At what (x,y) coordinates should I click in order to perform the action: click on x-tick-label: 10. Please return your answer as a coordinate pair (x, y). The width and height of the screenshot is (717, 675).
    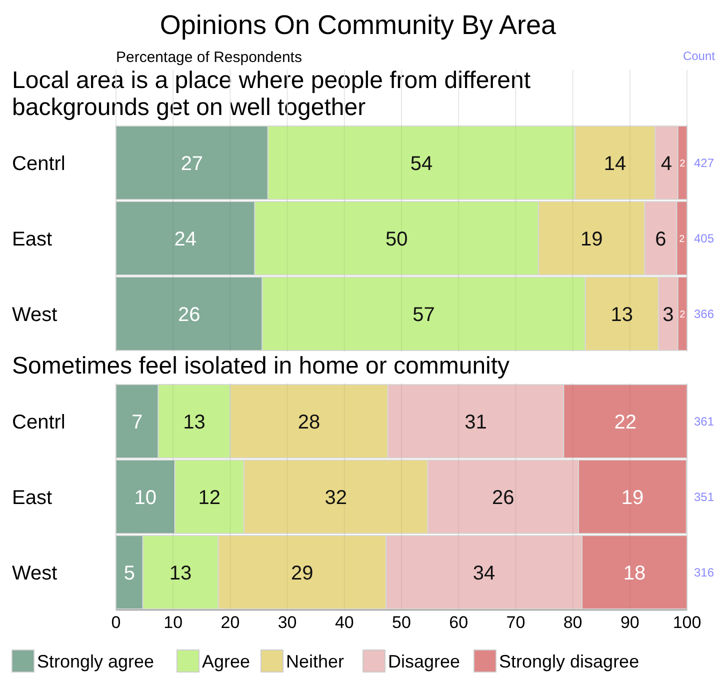
    Looking at the image, I should click on (173, 622).